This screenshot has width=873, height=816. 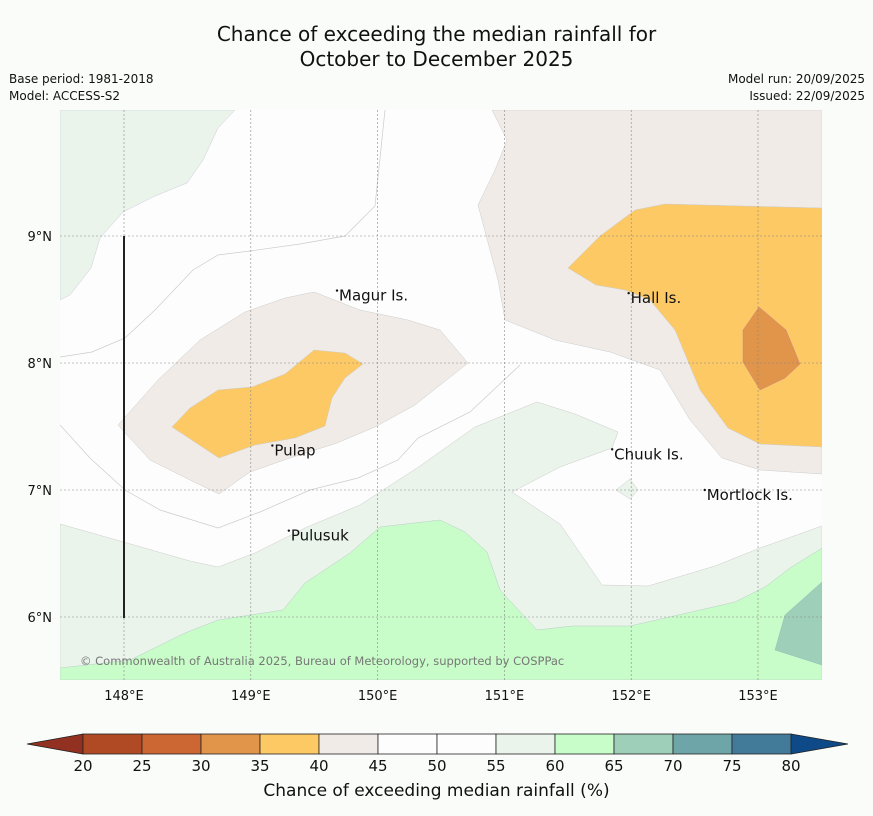 I want to click on contour-55-60-nw, so click(x=148, y=205).